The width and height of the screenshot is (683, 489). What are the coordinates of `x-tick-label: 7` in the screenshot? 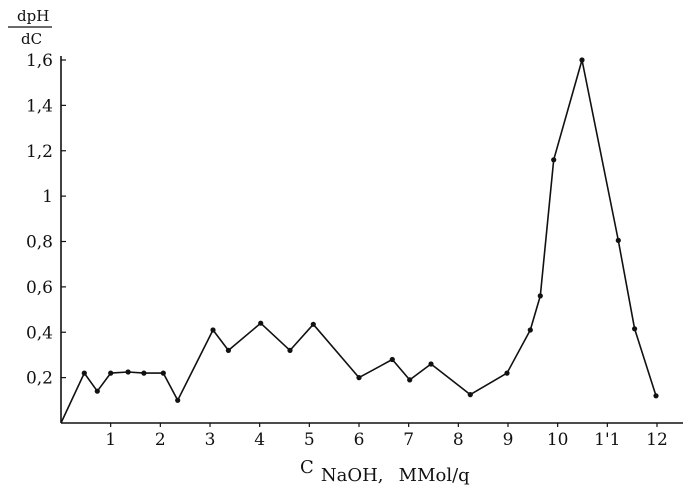 It's located at (408, 440).